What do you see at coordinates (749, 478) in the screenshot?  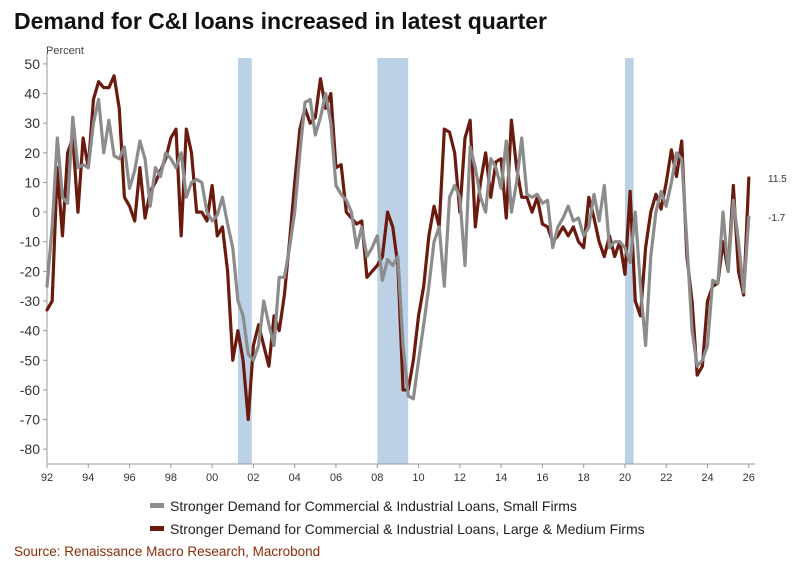 I see `x-tick-label: 26` at bounding box center [749, 478].